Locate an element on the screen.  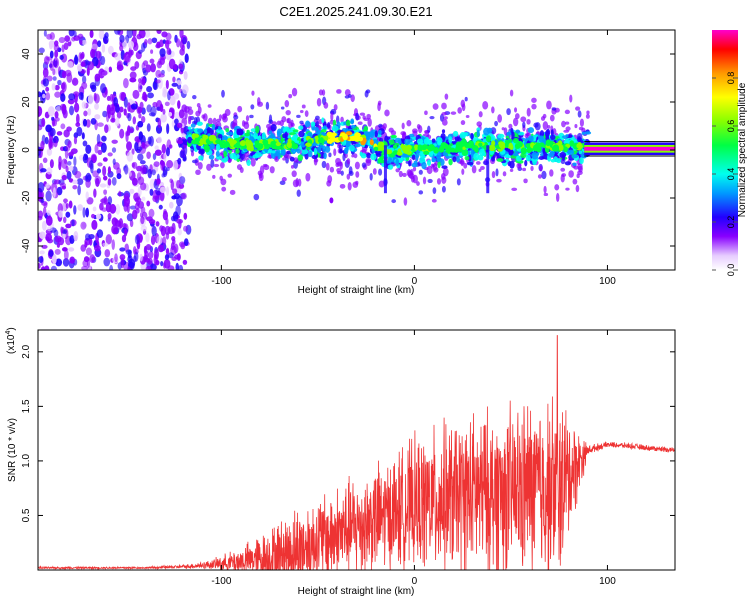
colorbar-gradient is located at coordinates (725, 150).